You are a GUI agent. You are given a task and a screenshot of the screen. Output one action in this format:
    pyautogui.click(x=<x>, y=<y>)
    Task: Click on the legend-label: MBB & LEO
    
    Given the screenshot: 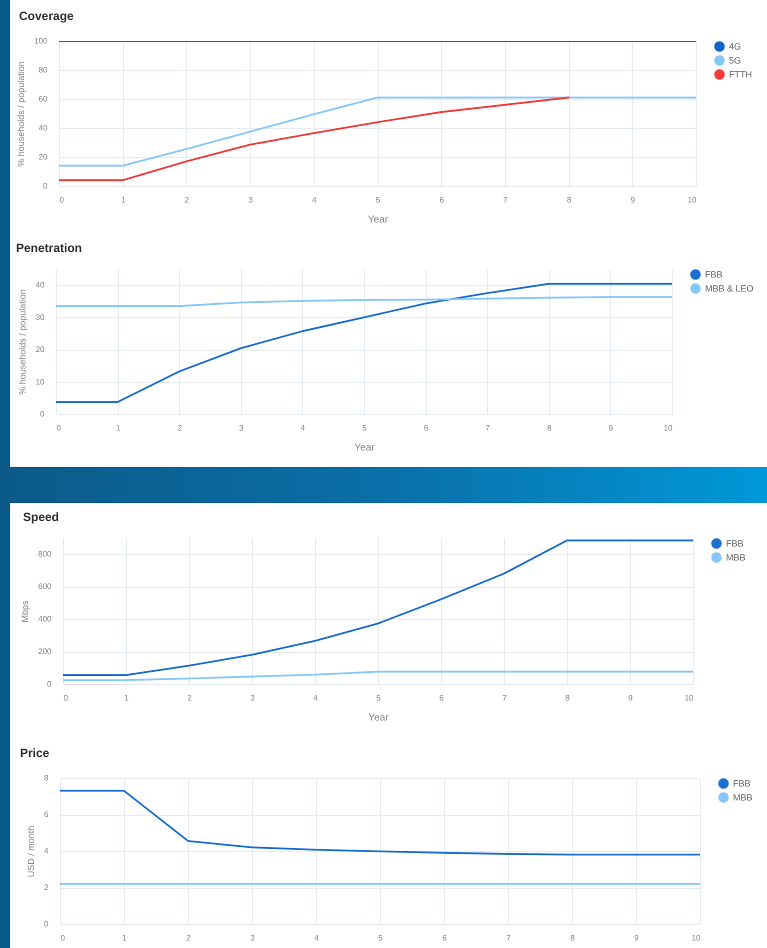 What is the action you would take?
    pyautogui.click(x=729, y=289)
    